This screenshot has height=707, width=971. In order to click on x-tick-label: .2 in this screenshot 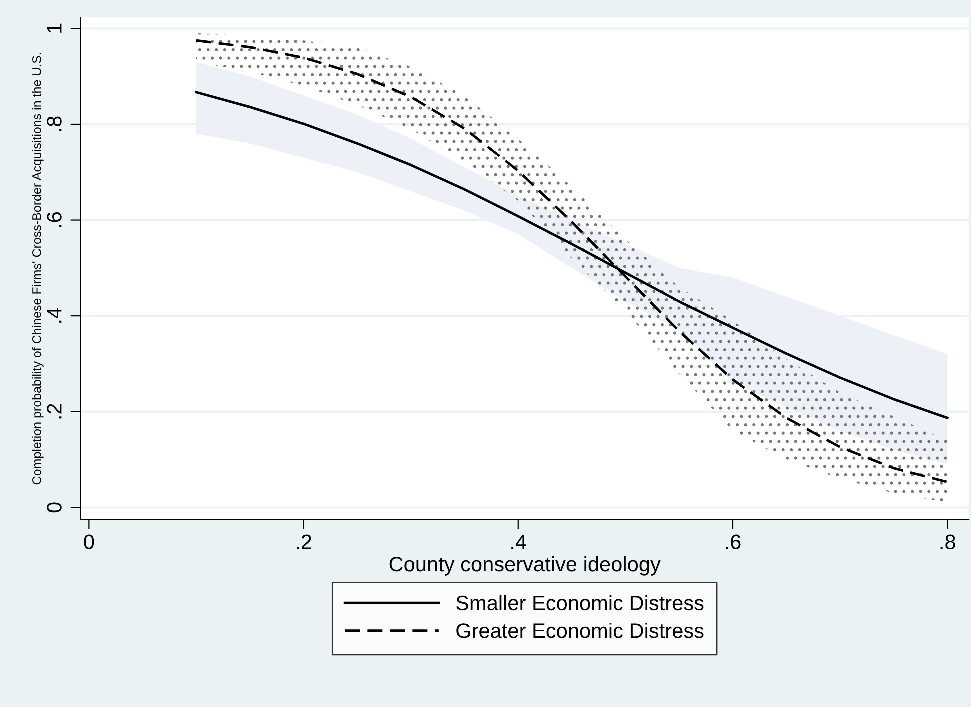, I will do `click(304, 542)`.